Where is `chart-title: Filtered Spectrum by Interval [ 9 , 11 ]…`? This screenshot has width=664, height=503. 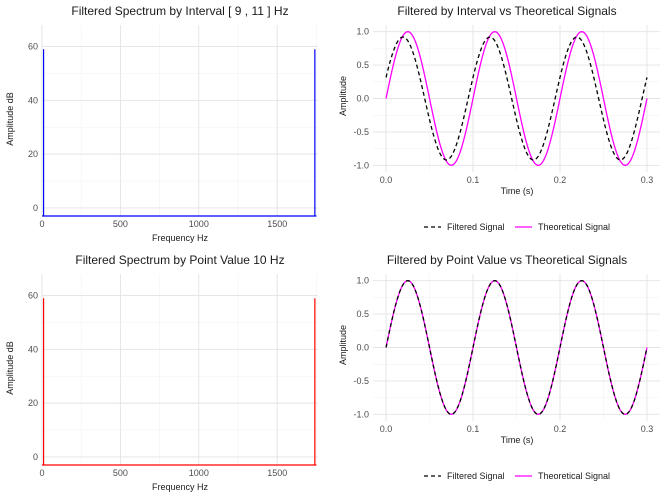 chart-title: Filtered Spectrum by Interval [ 9 , 11 ]… is located at coordinates (179, 11).